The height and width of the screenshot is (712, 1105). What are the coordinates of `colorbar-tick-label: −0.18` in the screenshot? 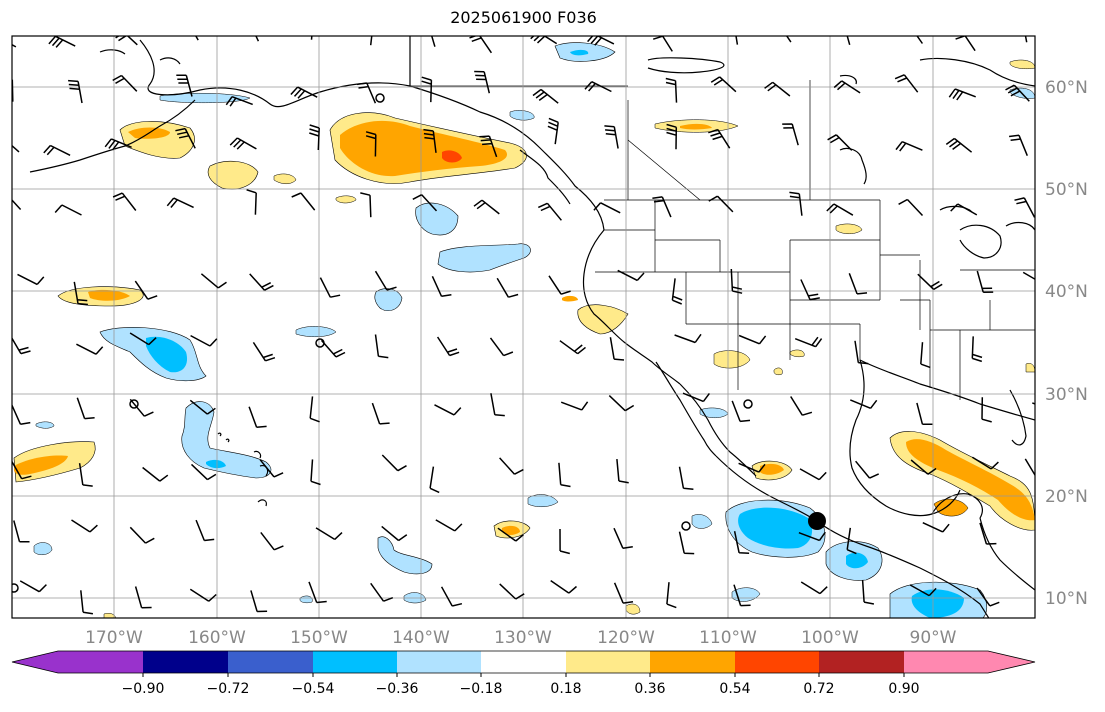 It's located at (481, 689).